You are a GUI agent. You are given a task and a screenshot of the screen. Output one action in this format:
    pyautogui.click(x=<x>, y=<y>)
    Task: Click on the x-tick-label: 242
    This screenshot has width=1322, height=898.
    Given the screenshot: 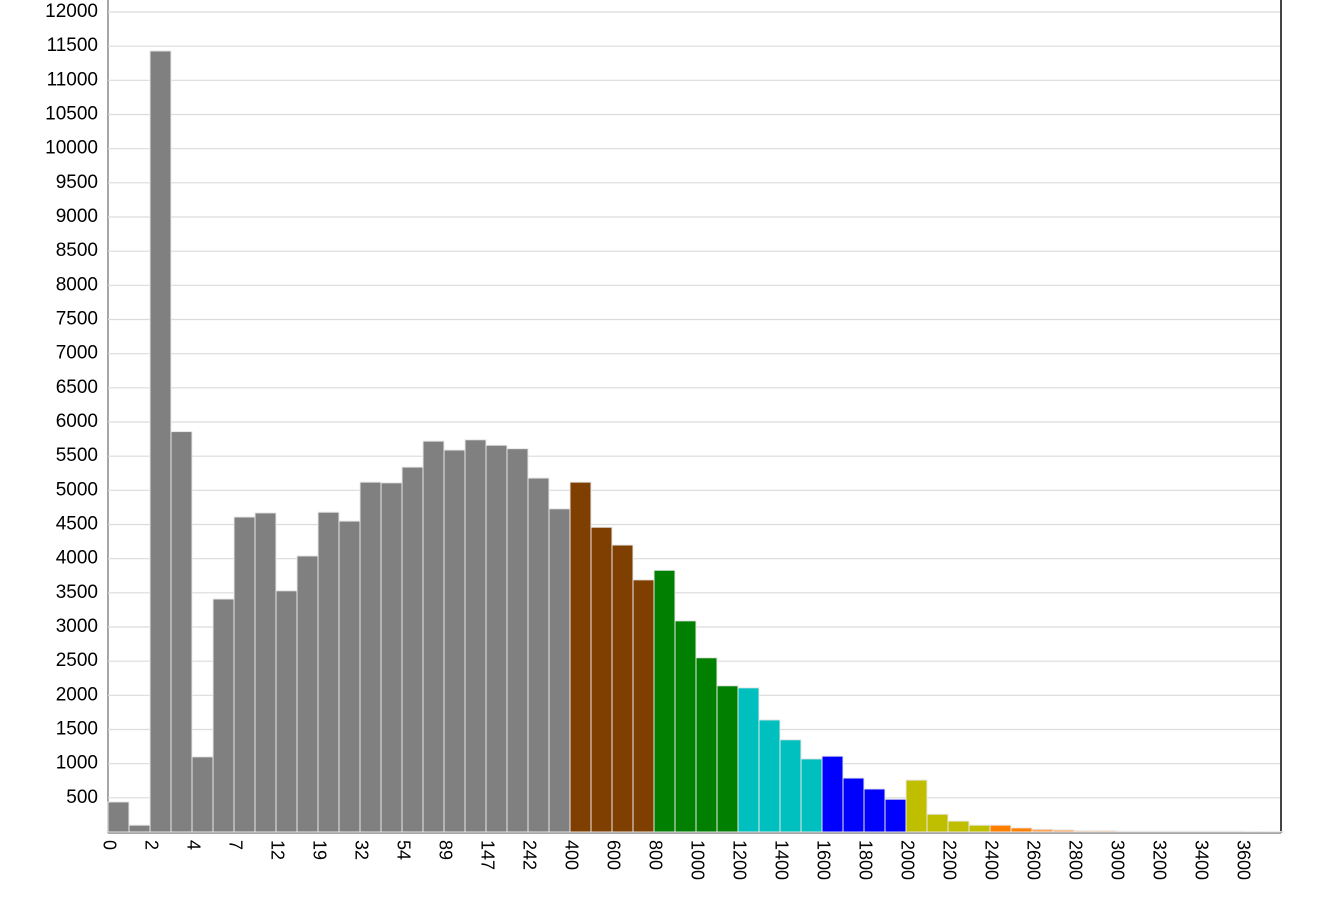 What is the action you would take?
    pyautogui.click(x=529, y=855)
    